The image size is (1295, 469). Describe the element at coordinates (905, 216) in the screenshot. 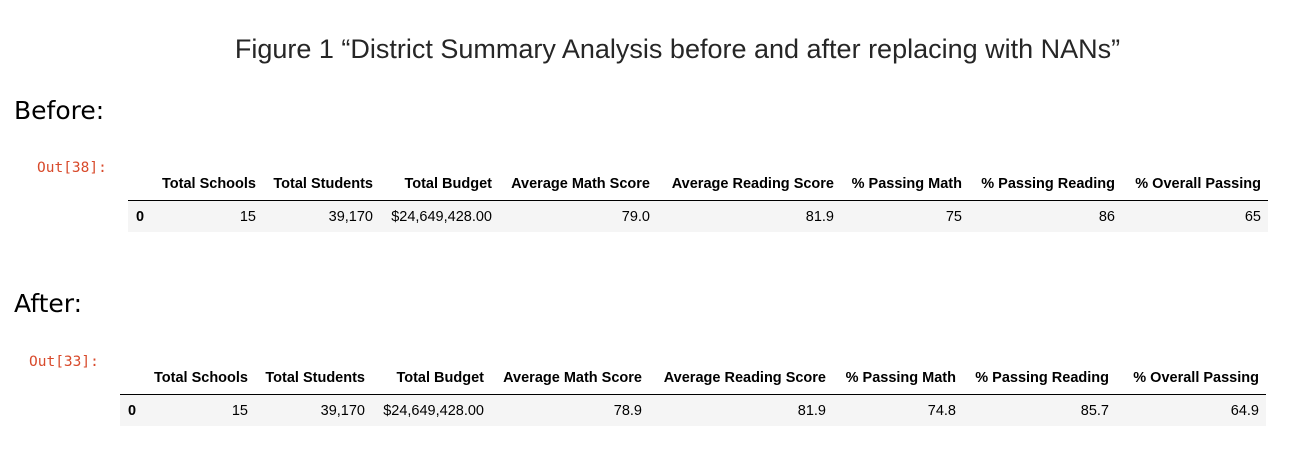

I see `table-cell: 75` at that location.